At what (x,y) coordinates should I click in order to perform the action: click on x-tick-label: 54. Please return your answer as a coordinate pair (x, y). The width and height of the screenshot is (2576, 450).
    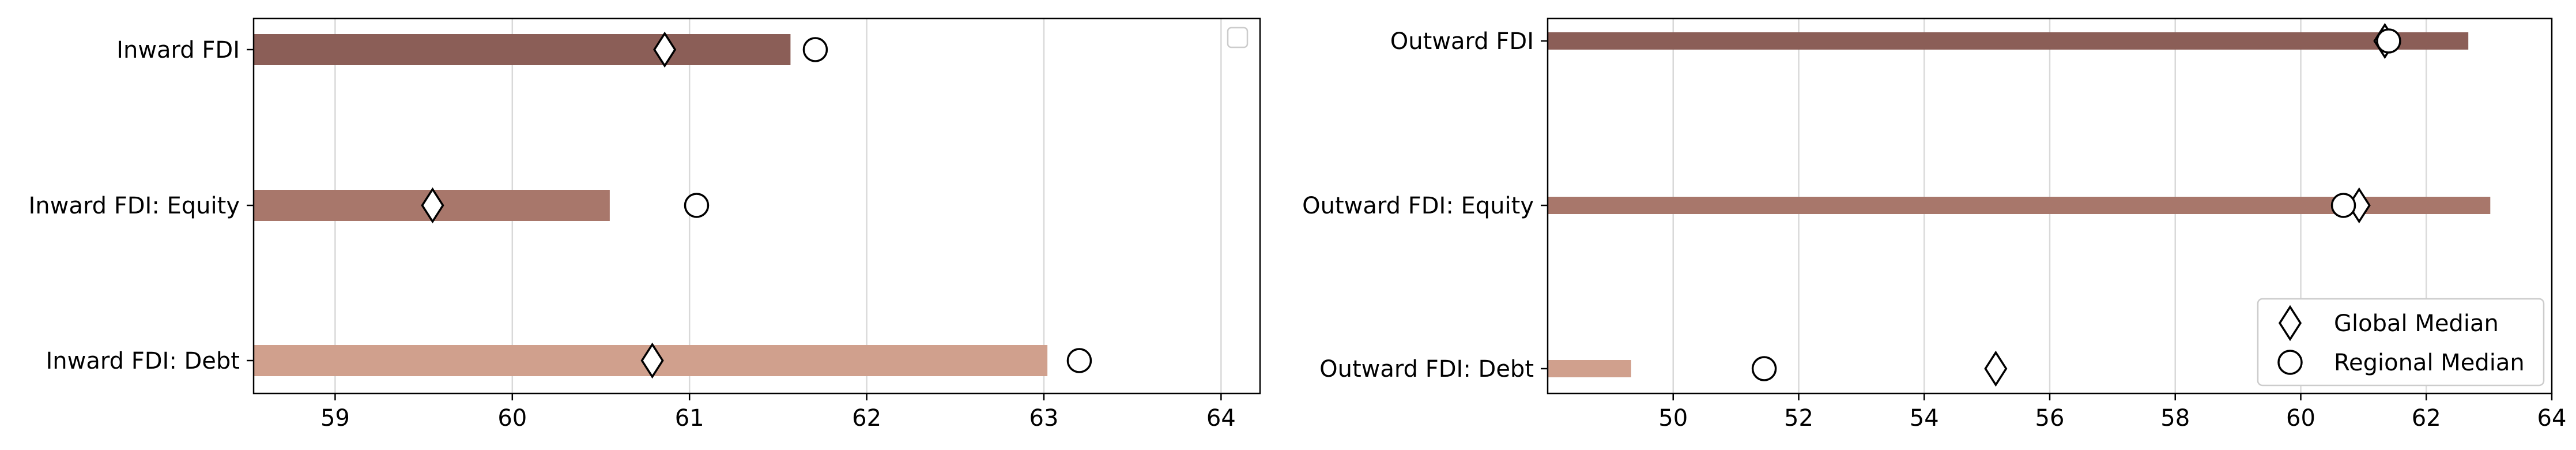
    Looking at the image, I should click on (1924, 418).